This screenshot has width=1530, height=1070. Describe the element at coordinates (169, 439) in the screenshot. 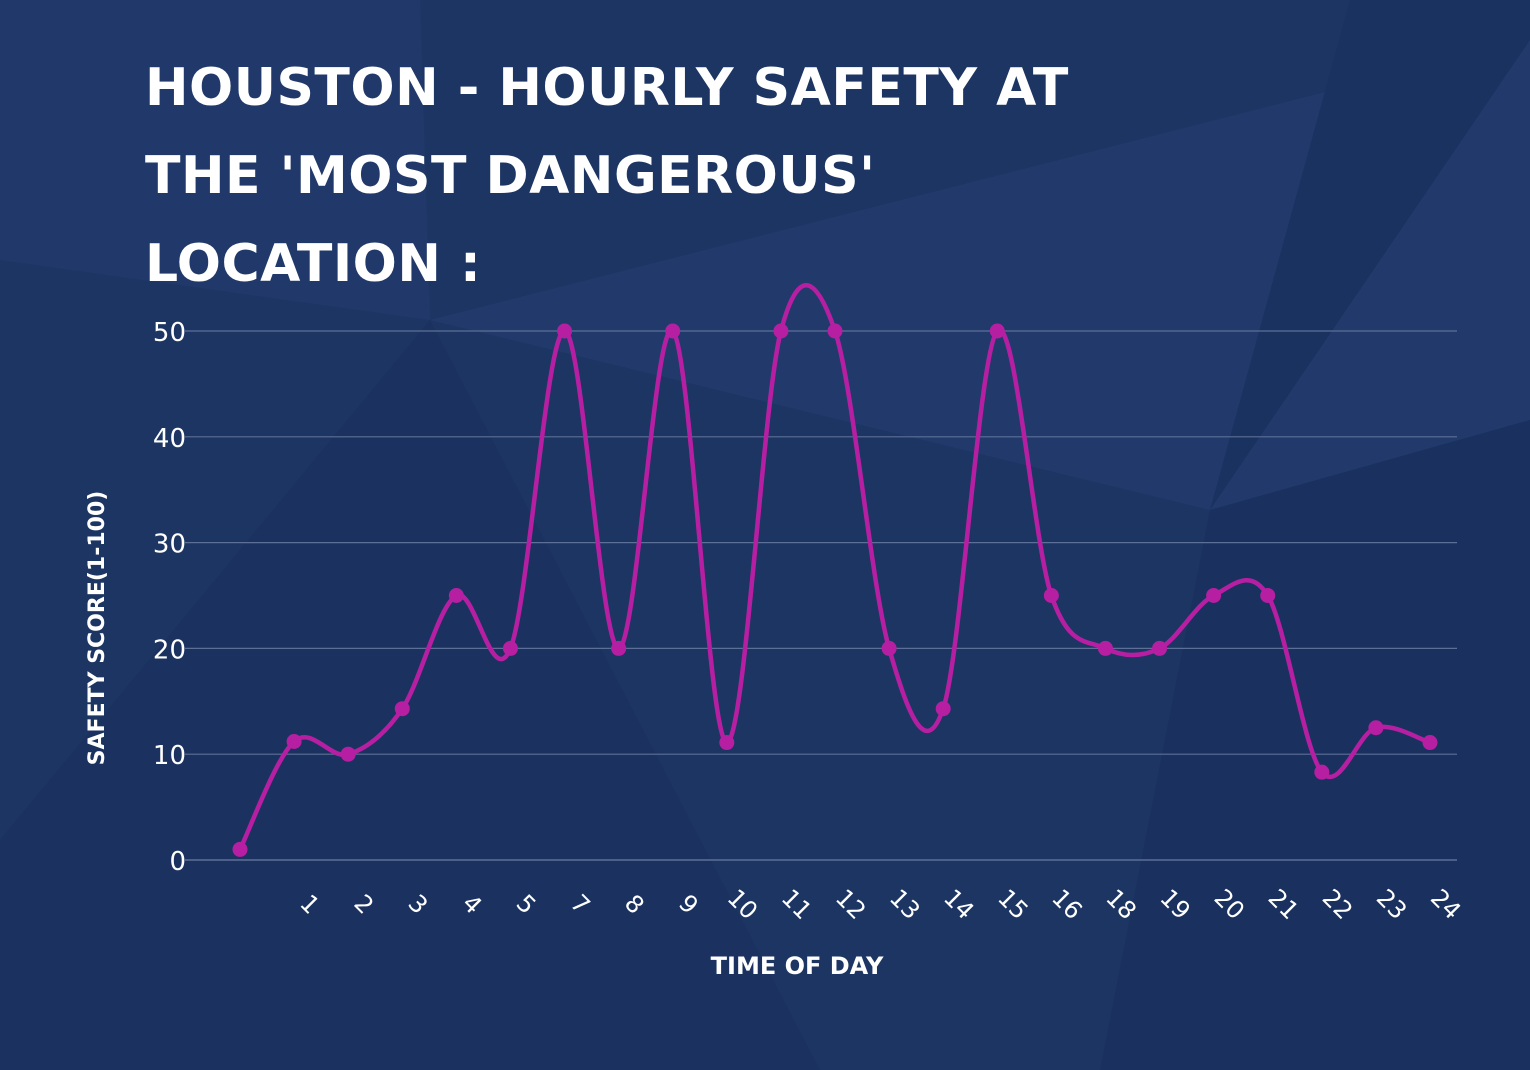

I see `y-tick-label: 40` at that location.